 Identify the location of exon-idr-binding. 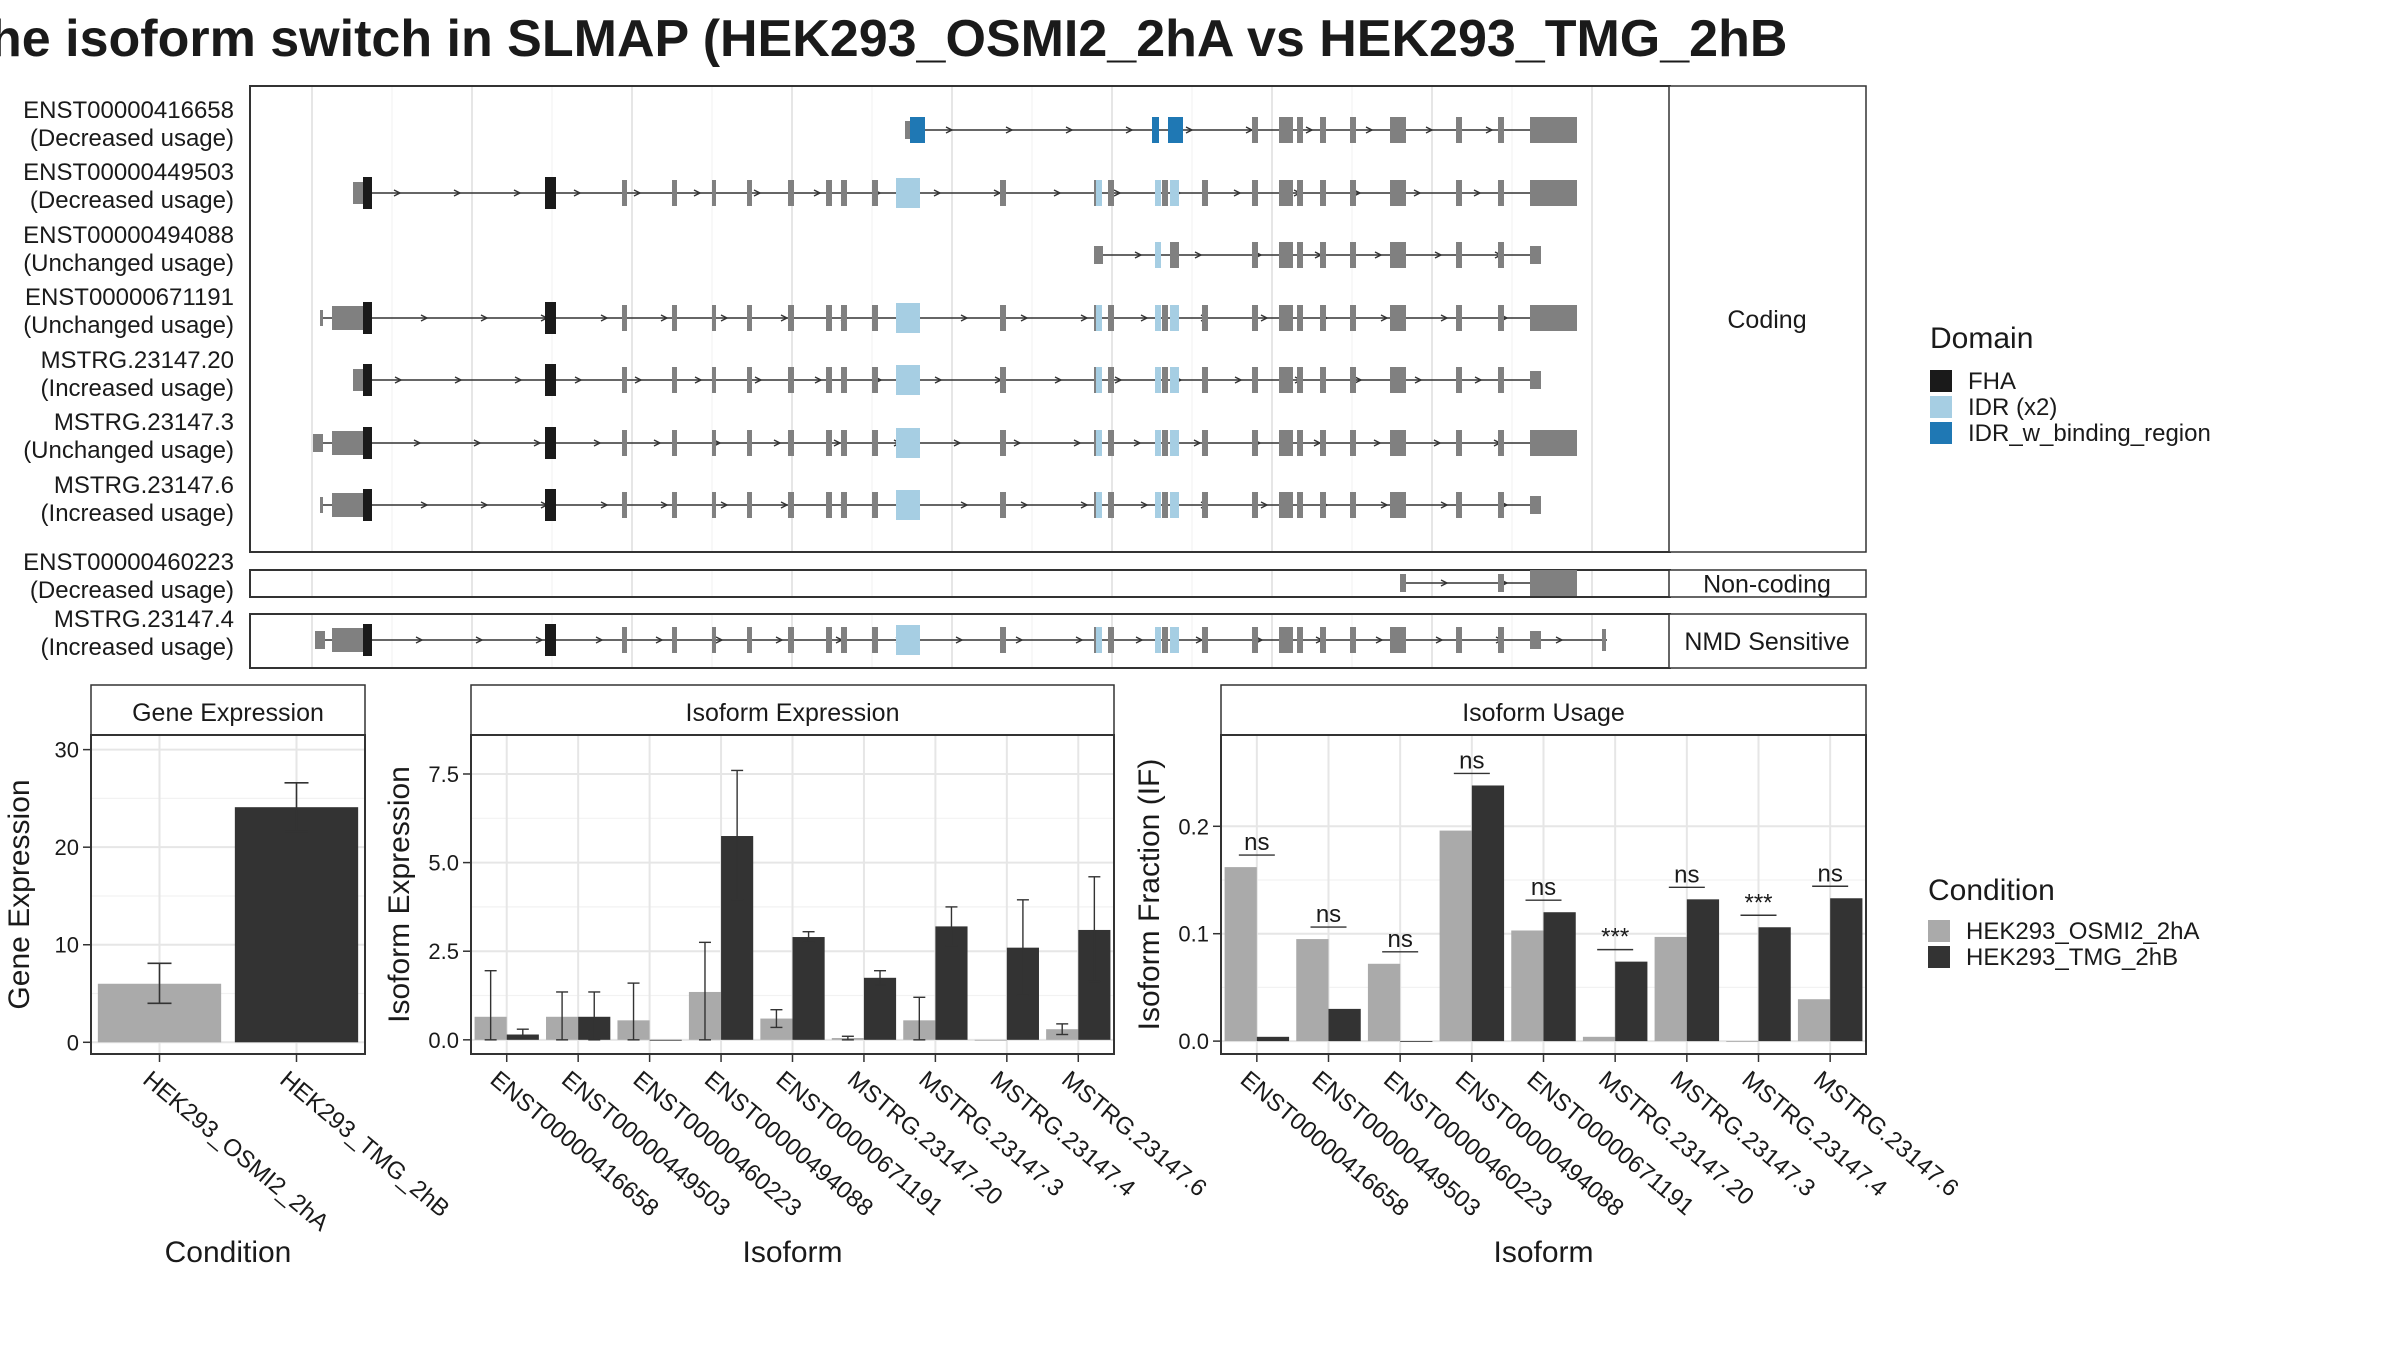
(1175, 130).